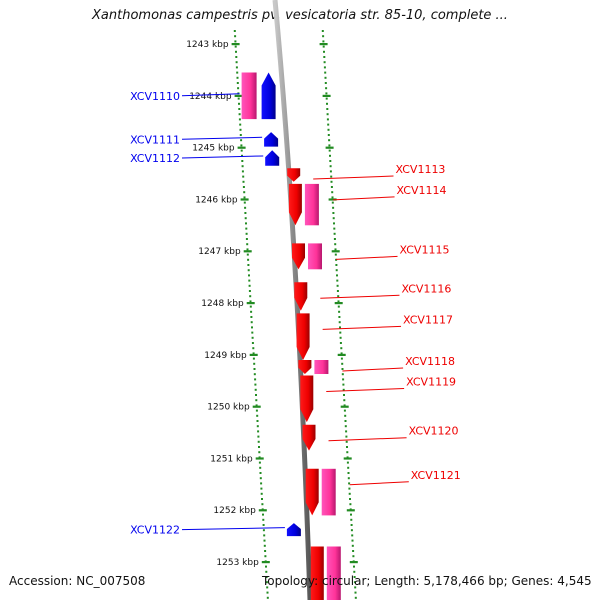 This screenshot has width=600, height=600. What do you see at coordinates (426, 288) in the screenshot?
I see `gene-label: XCV1116` at bounding box center [426, 288].